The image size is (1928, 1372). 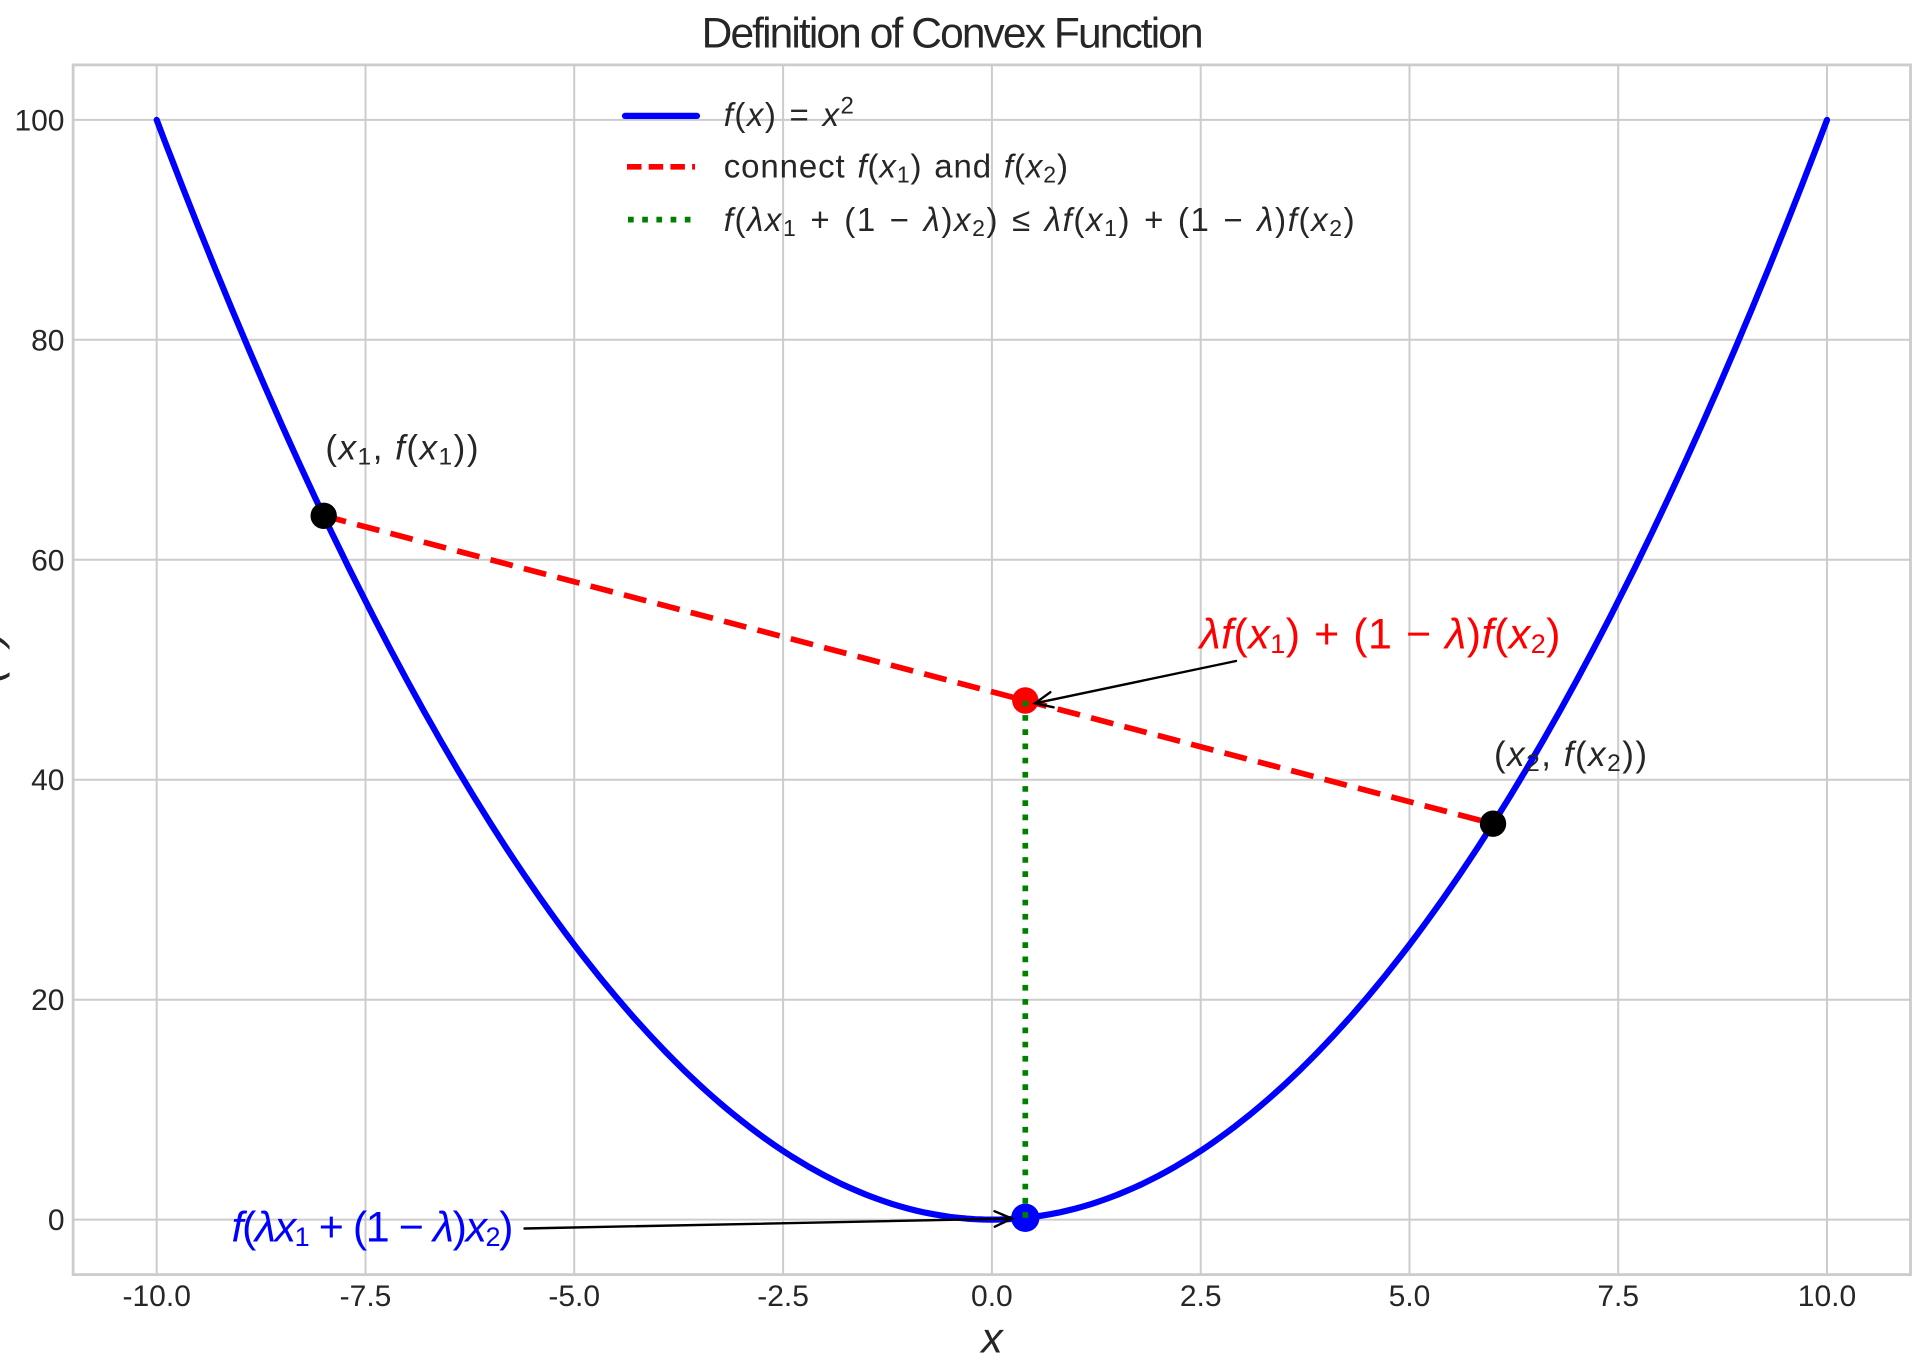 What do you see at coordinates (402, 450) in the screenshot?
I see `svg-text: (x1, f(x1))` at bounding box center [402, 450].